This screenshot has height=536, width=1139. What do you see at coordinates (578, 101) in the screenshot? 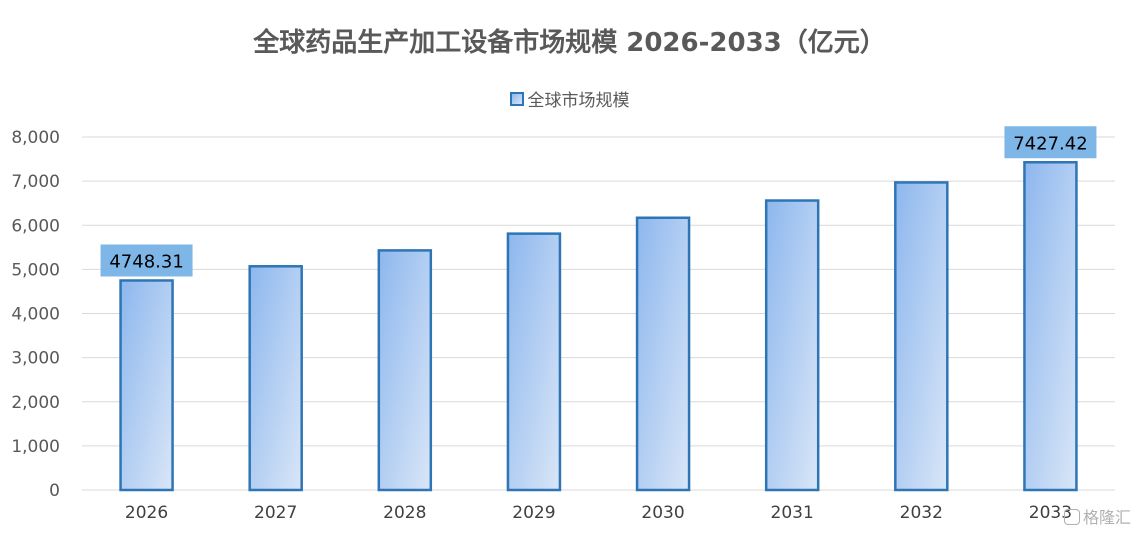
I see `legend-label: 全球市场规模` at bounding box center [578, 101].